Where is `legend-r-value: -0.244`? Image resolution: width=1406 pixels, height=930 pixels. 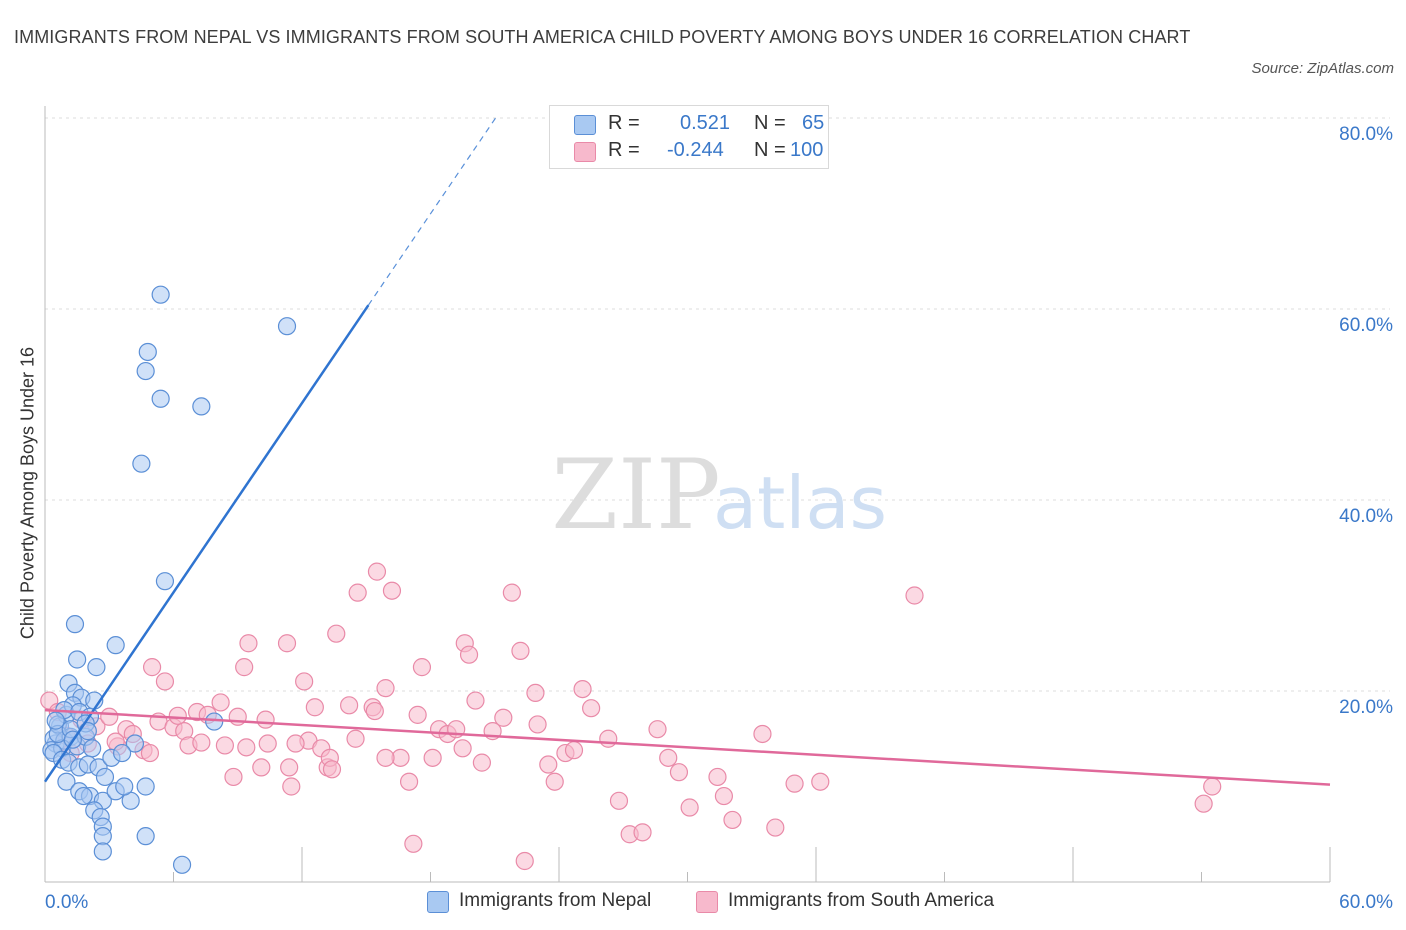
legend-r-value: -0.244 is located at coordinates (695, 150).